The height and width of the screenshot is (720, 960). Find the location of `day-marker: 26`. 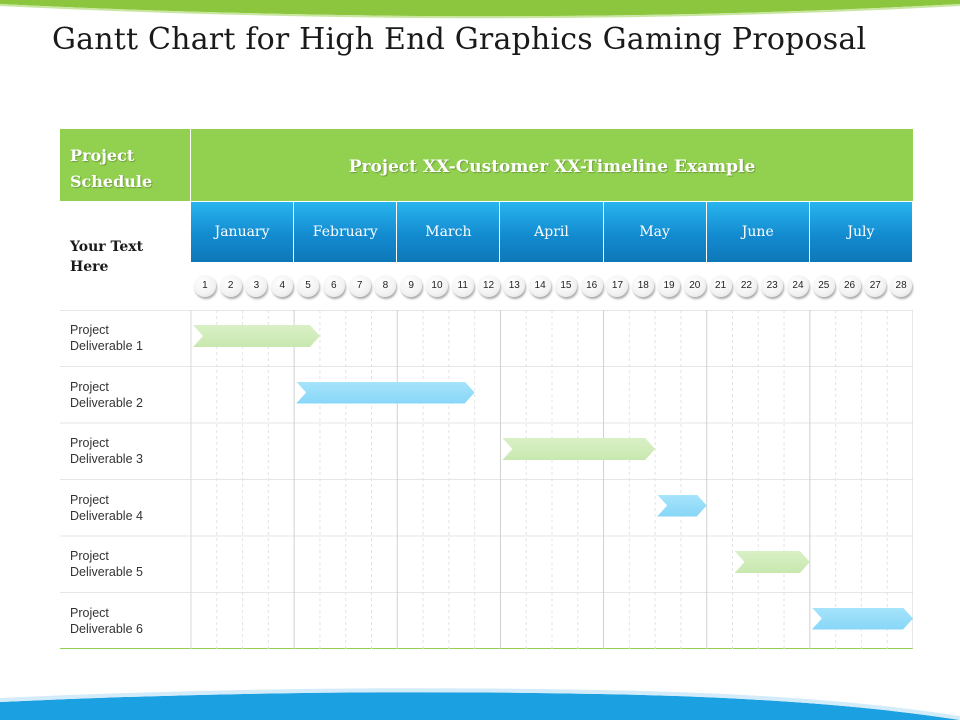

day-marker: 26 is located at coordinates (849, 286).